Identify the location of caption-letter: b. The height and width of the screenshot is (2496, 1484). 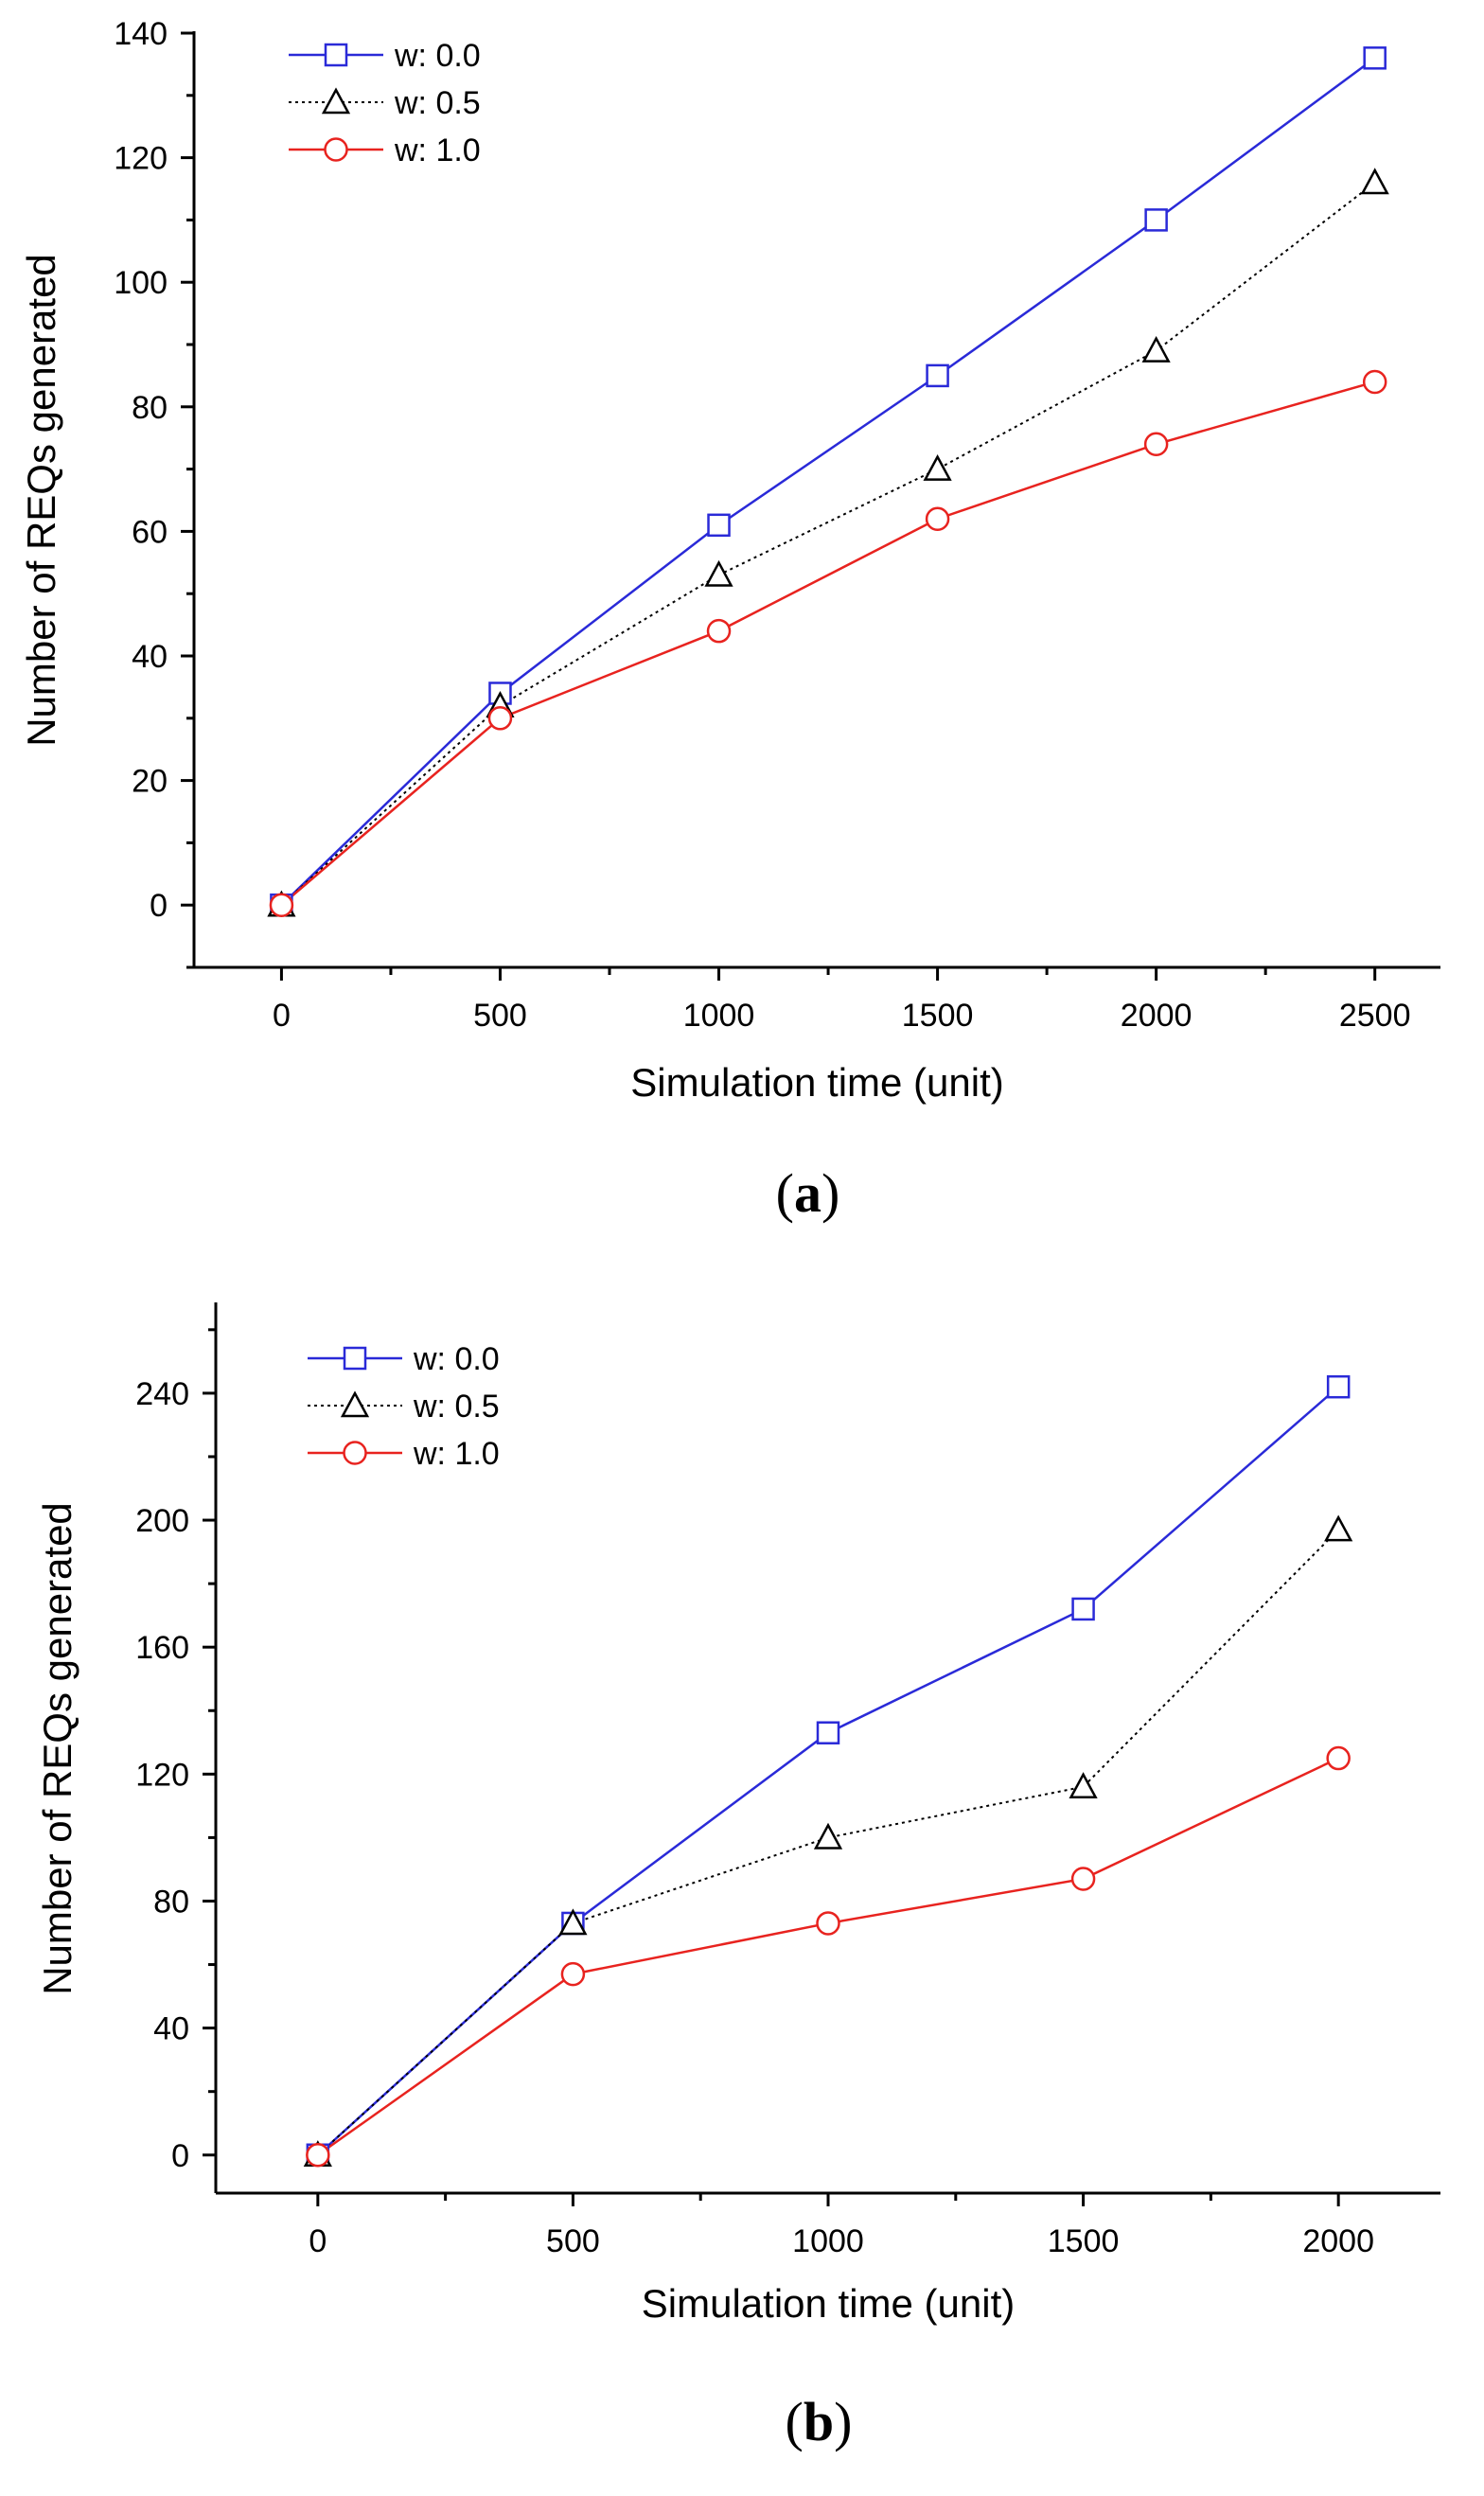
(819, 2421).